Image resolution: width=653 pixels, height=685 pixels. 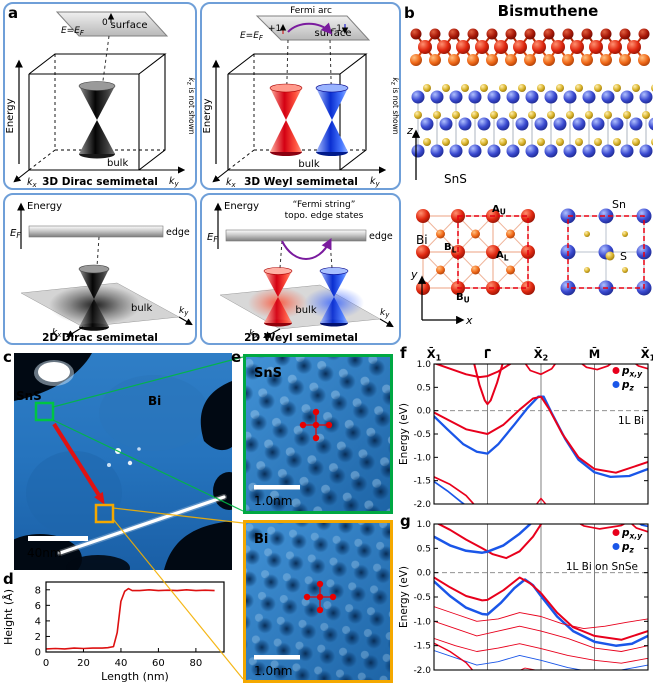 What do you see at coordinates (332, 119) in the screenshot?
I see `weyl-cone-blue` at bounding box center [332, 119].